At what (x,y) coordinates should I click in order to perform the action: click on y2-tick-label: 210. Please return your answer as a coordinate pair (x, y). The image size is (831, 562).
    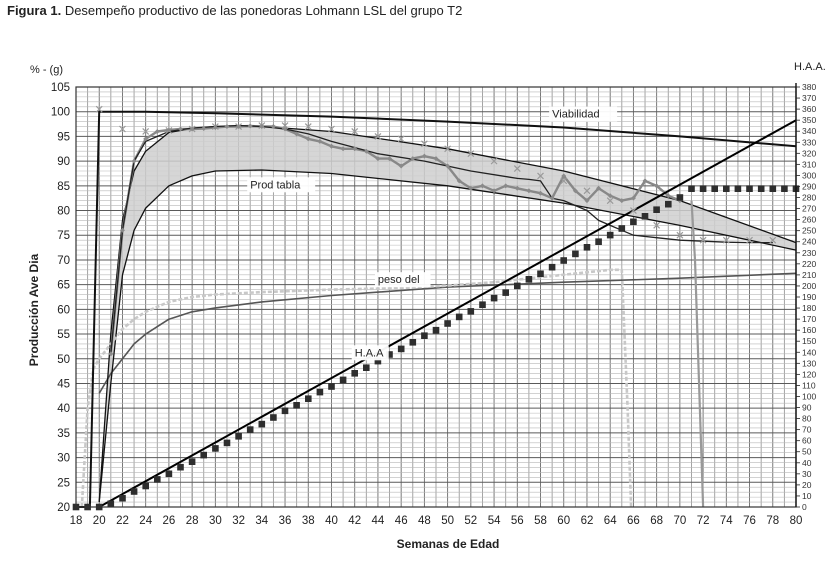
    Looking at the image, I should click on (809, 275).